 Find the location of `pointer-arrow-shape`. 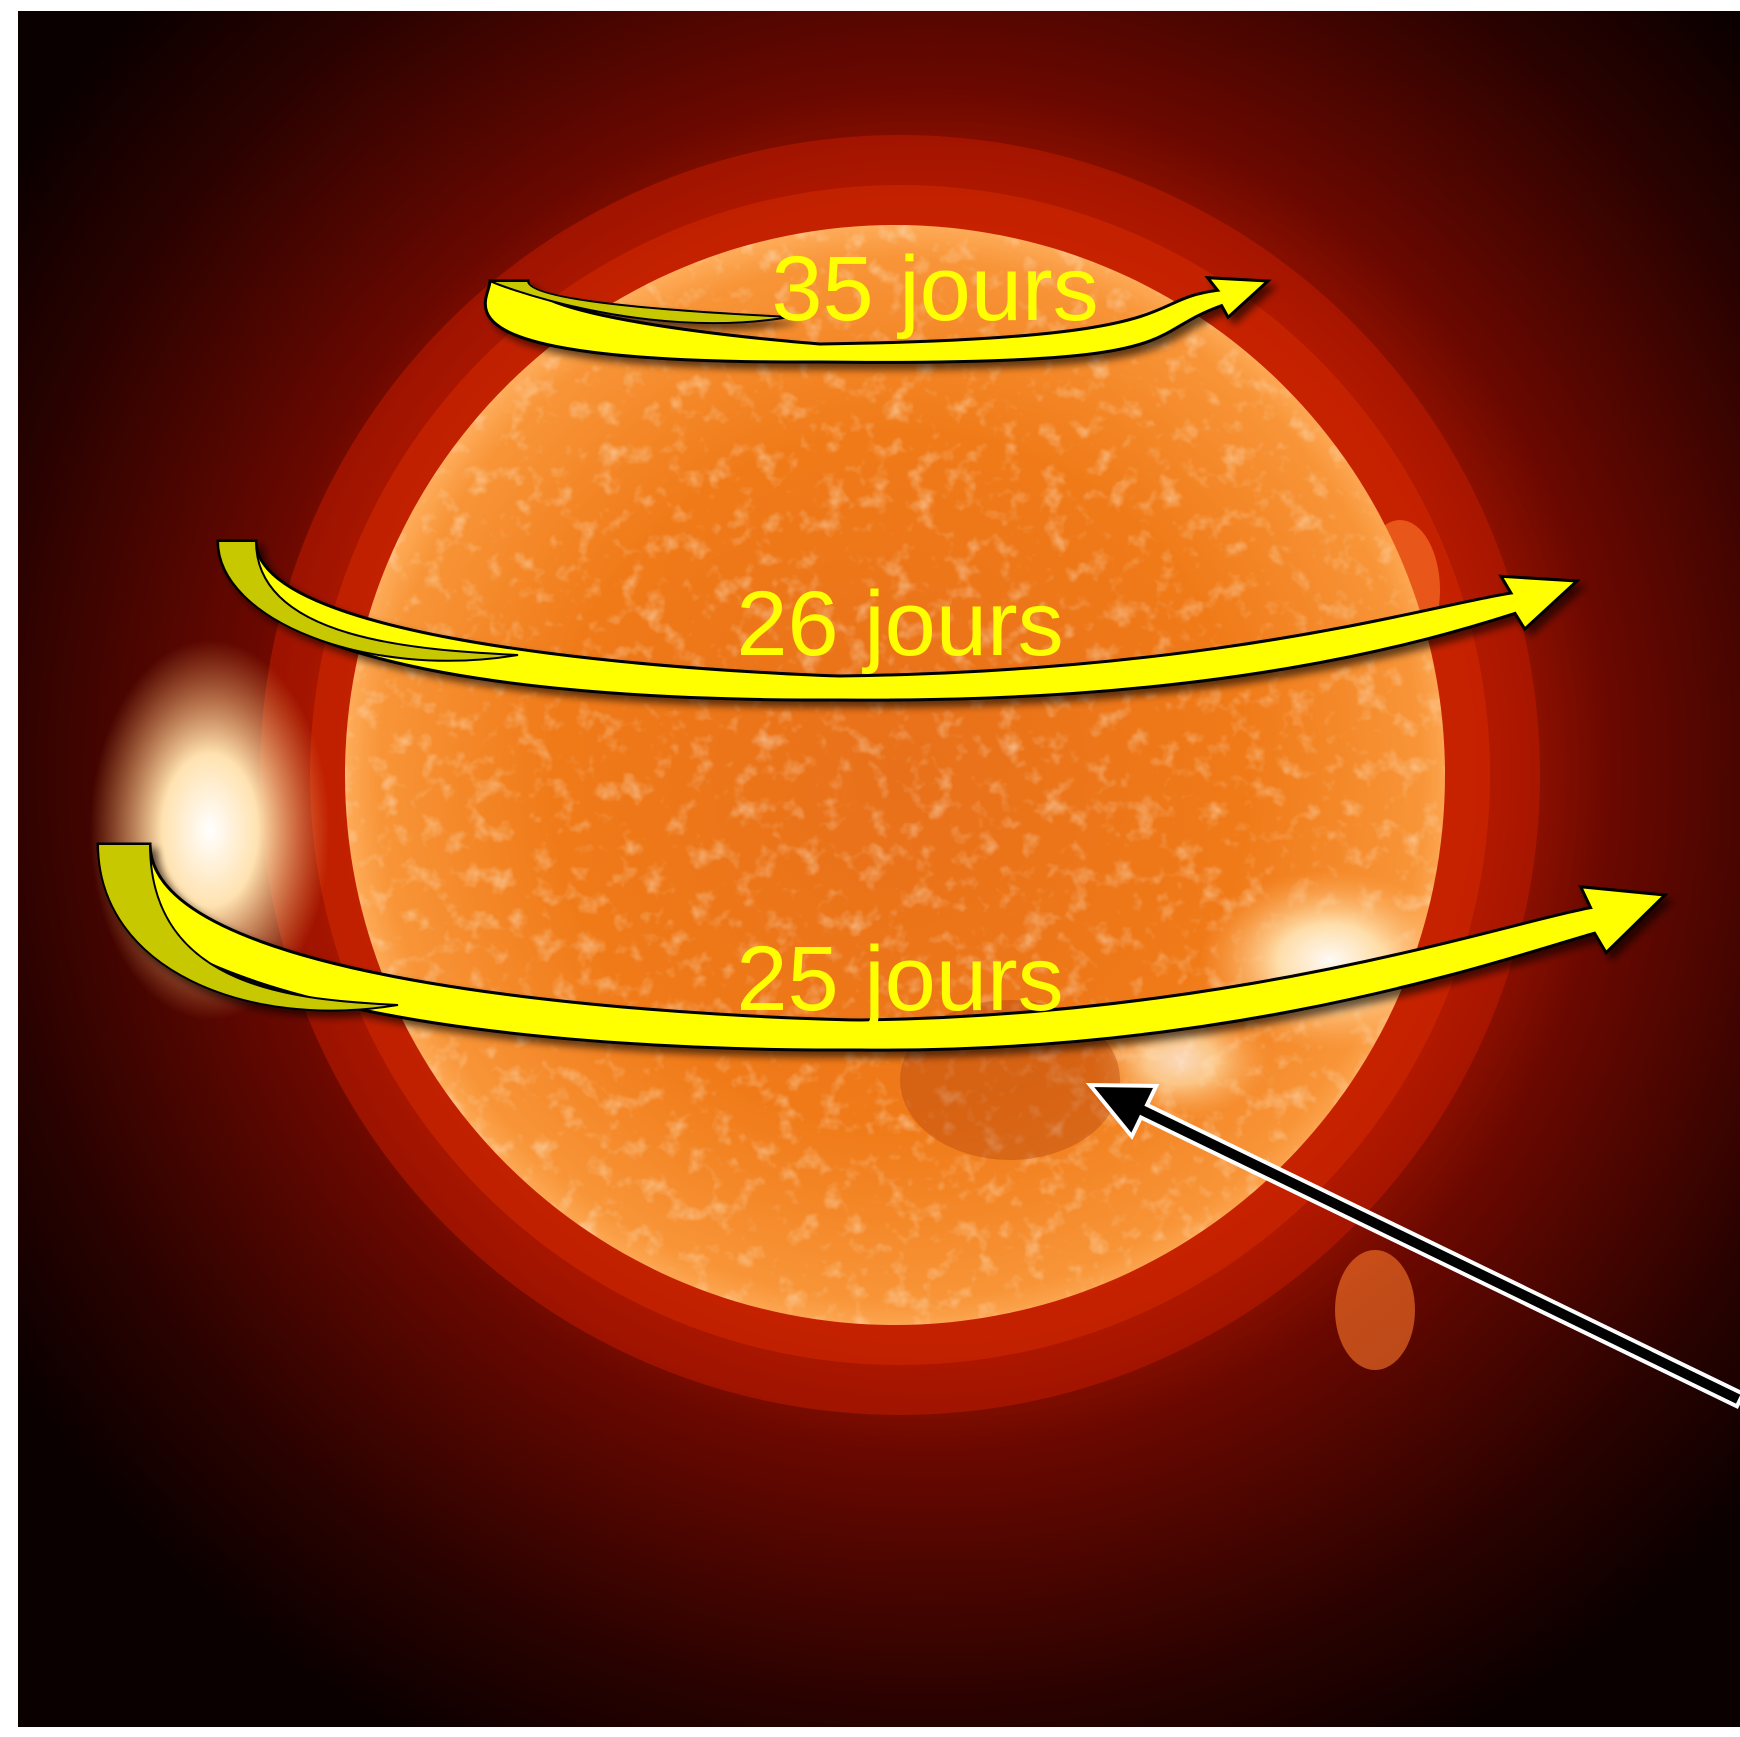

pointer-arrow-shape is located at coordinates (1412, 1245).